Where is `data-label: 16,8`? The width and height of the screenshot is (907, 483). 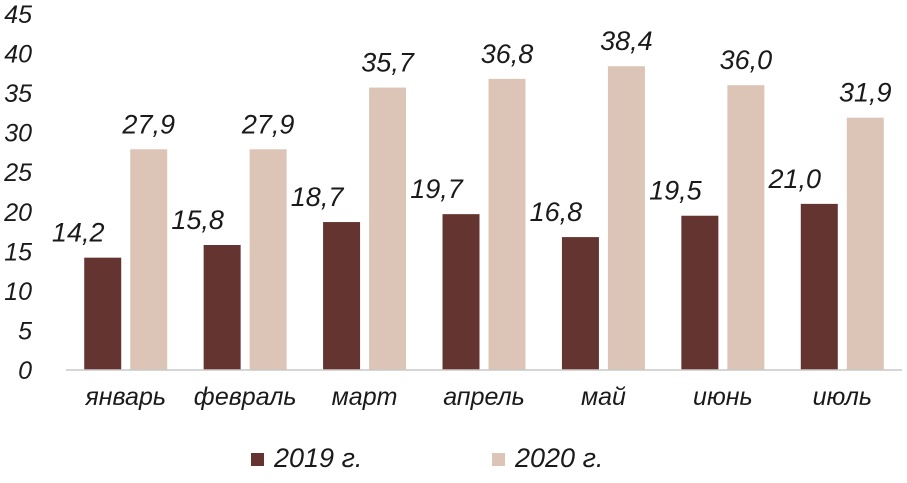 data-label: 16,8 is located at coordinates (556, 212).